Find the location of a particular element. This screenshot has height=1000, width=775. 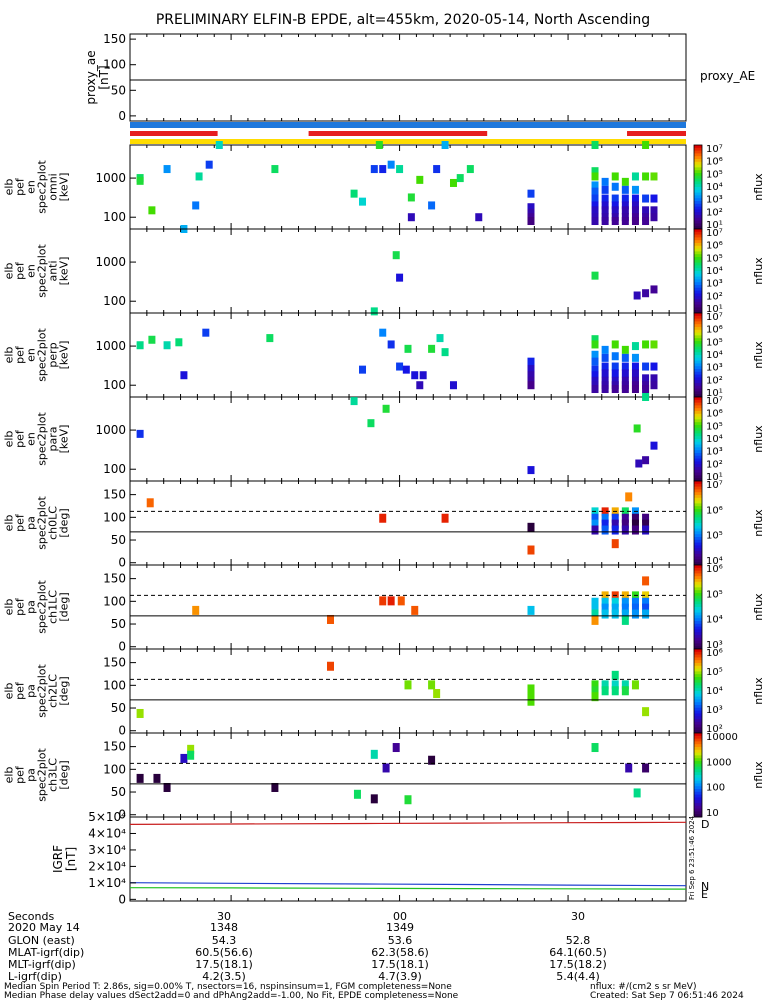

y-tick-label: 2×10⁴ is located at coordinates (107, 866).